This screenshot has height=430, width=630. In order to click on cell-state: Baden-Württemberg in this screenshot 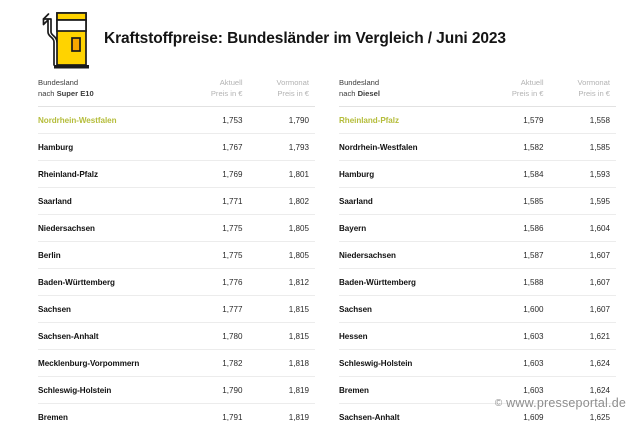, I will do `click(110, 282)`.